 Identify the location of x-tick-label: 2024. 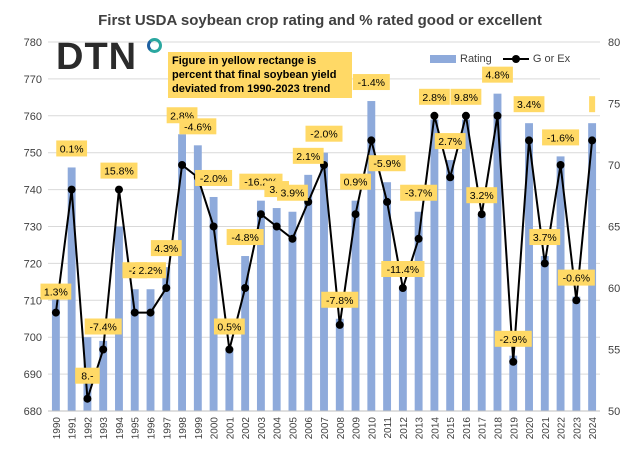
(593, 428).